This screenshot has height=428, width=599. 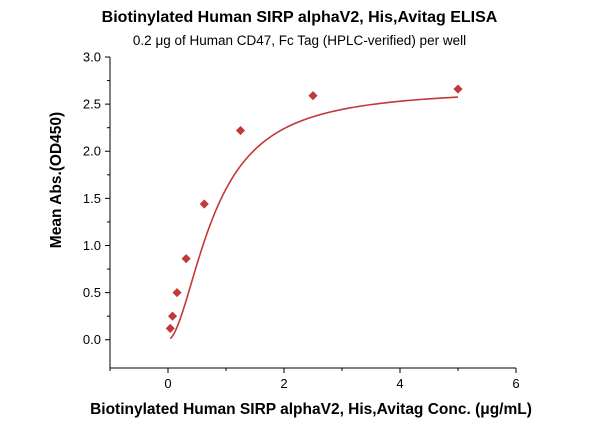 What do you see at coordinates (92, 57) in the screenshot?
I see `y-tick-label: 3.0` at bounding box center [92, 57].